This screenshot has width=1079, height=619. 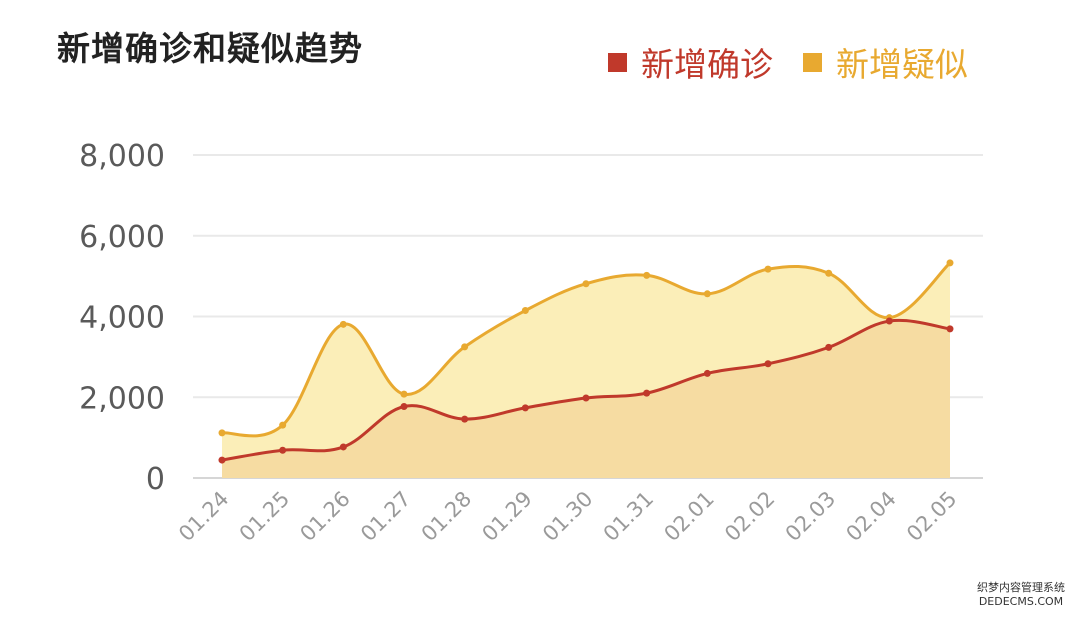 I want to click on legend: 新增确诊 新增疑似, so click(x=803, y=62).